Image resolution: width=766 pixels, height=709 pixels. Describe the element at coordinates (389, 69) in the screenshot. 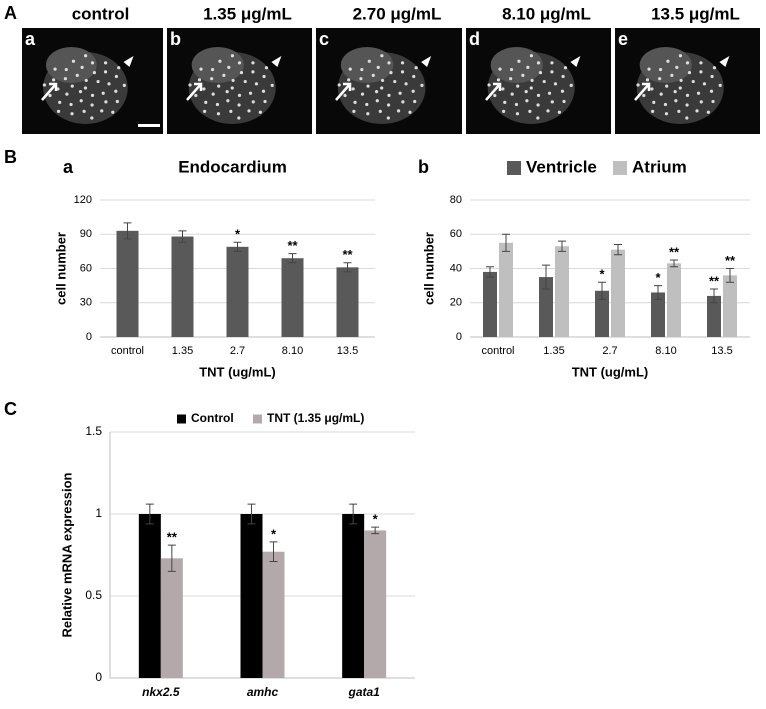

I see `micrograph: c 2.70 μg/mL` at that location.